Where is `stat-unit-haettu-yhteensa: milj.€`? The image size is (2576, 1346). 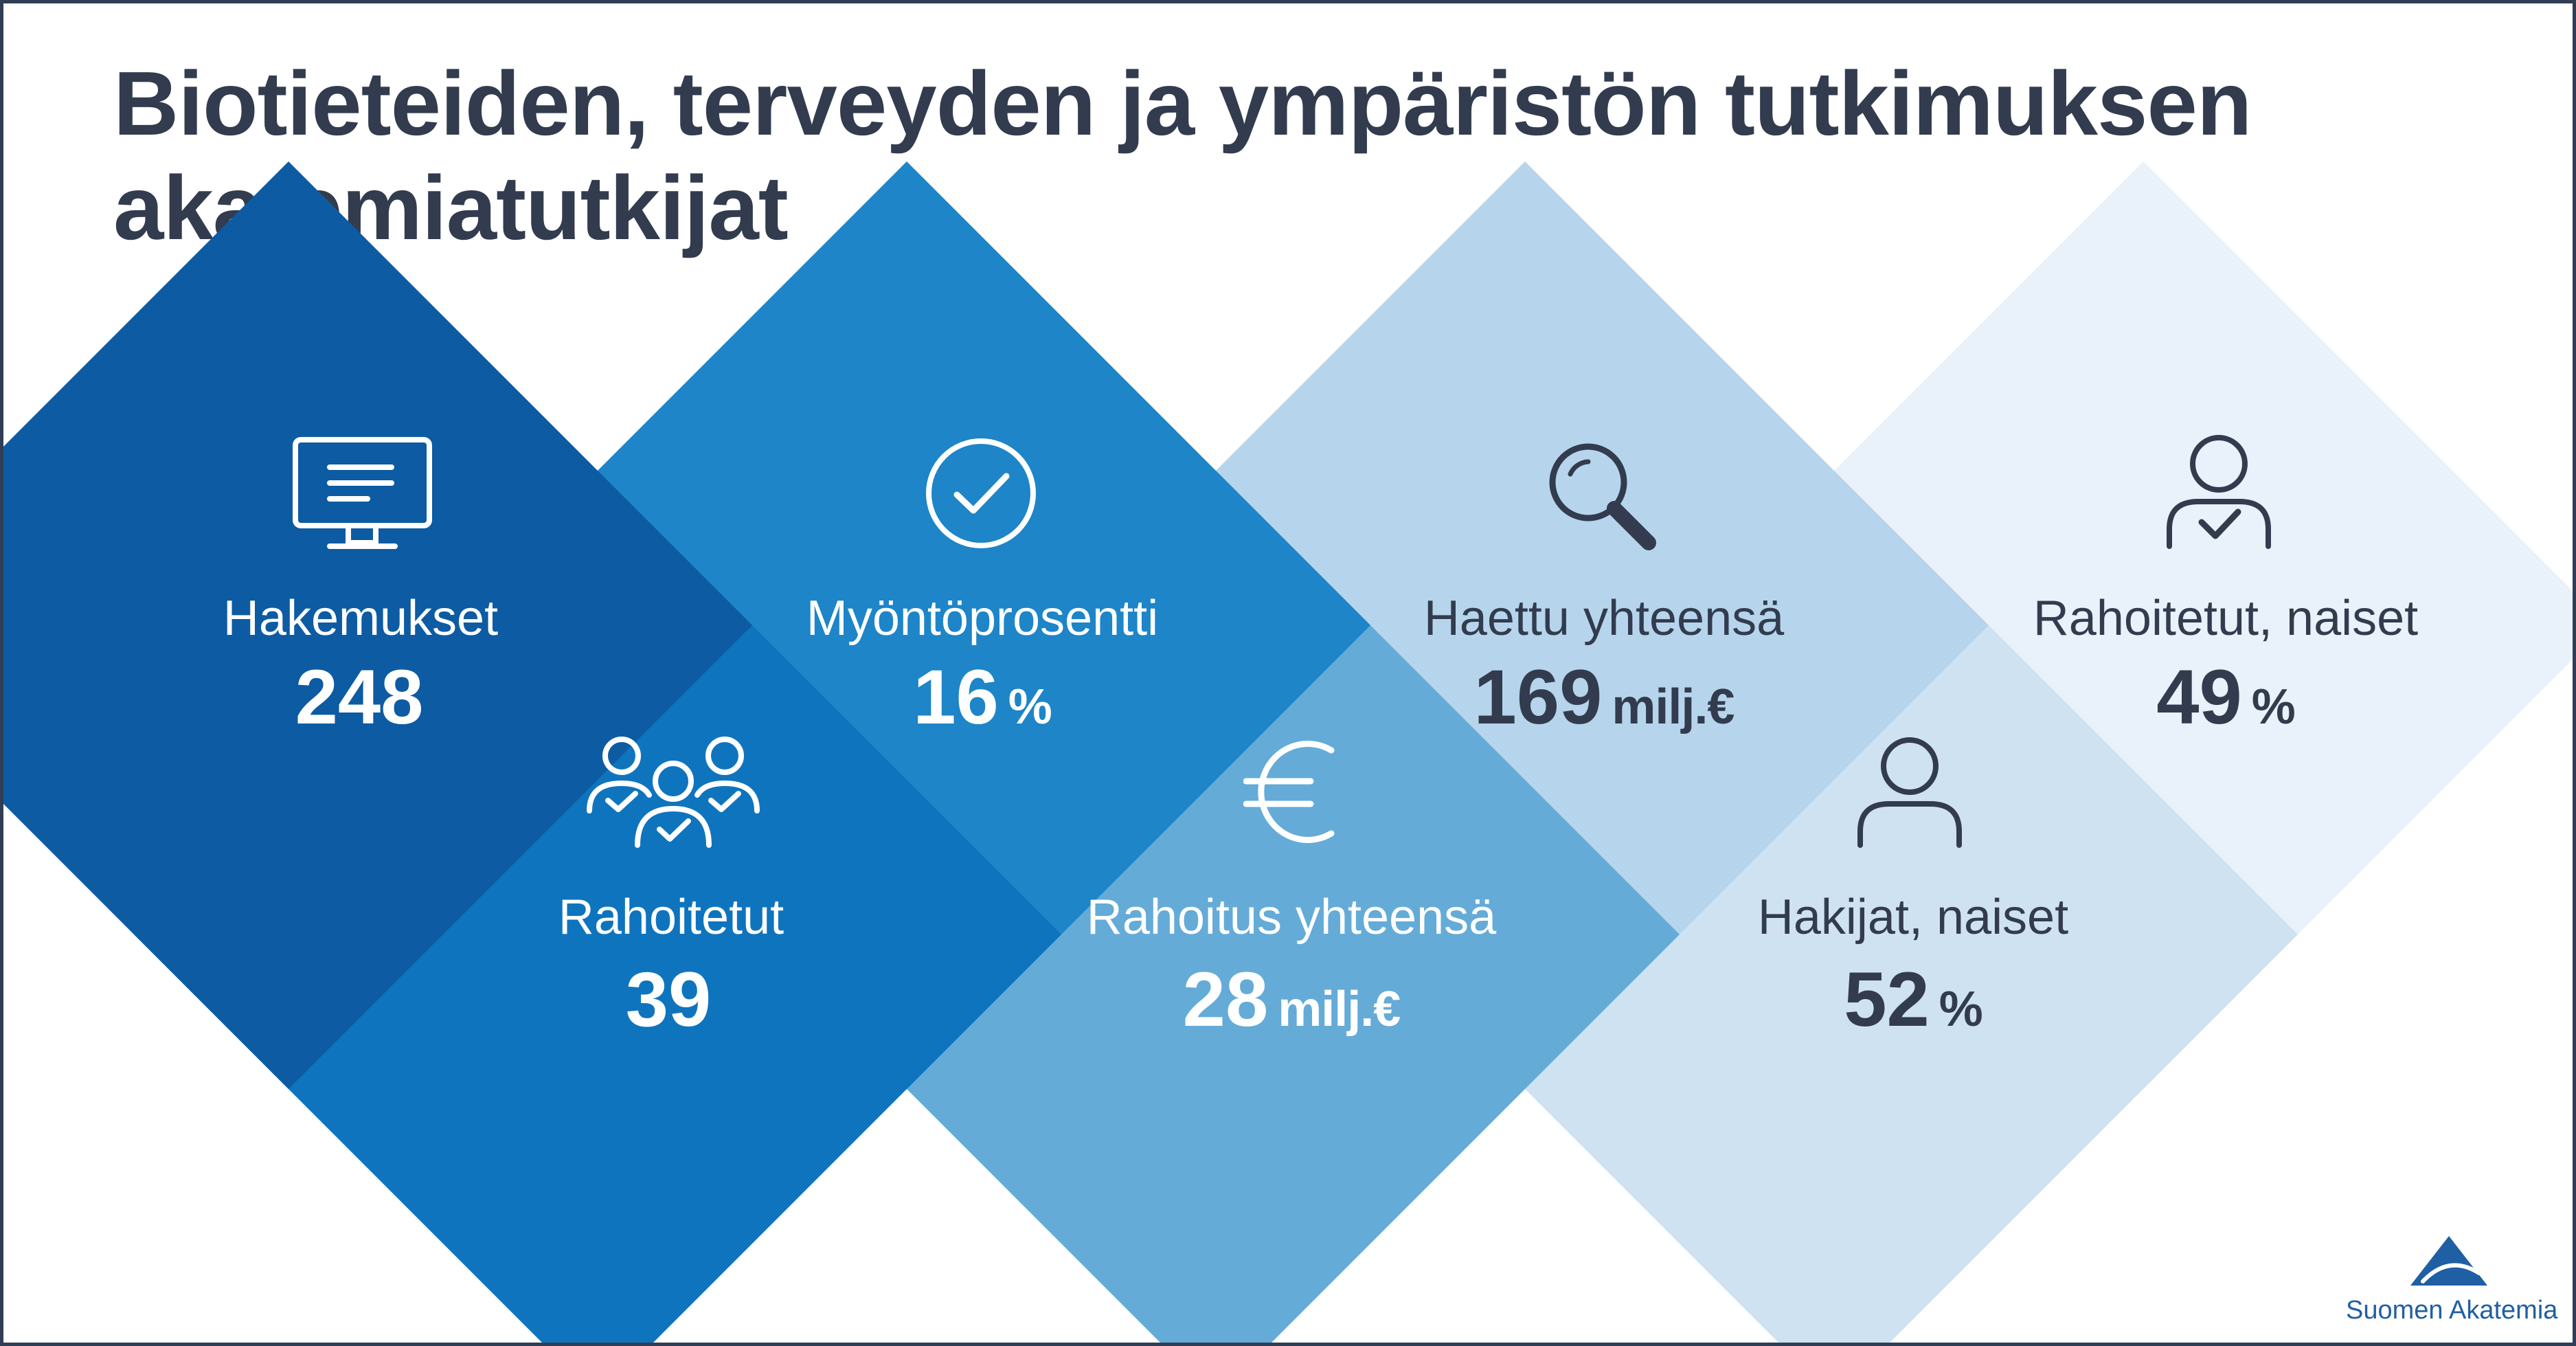
stat-unit-haettu-yhteensa: milj.€ is located at coordinates (1673, 707).